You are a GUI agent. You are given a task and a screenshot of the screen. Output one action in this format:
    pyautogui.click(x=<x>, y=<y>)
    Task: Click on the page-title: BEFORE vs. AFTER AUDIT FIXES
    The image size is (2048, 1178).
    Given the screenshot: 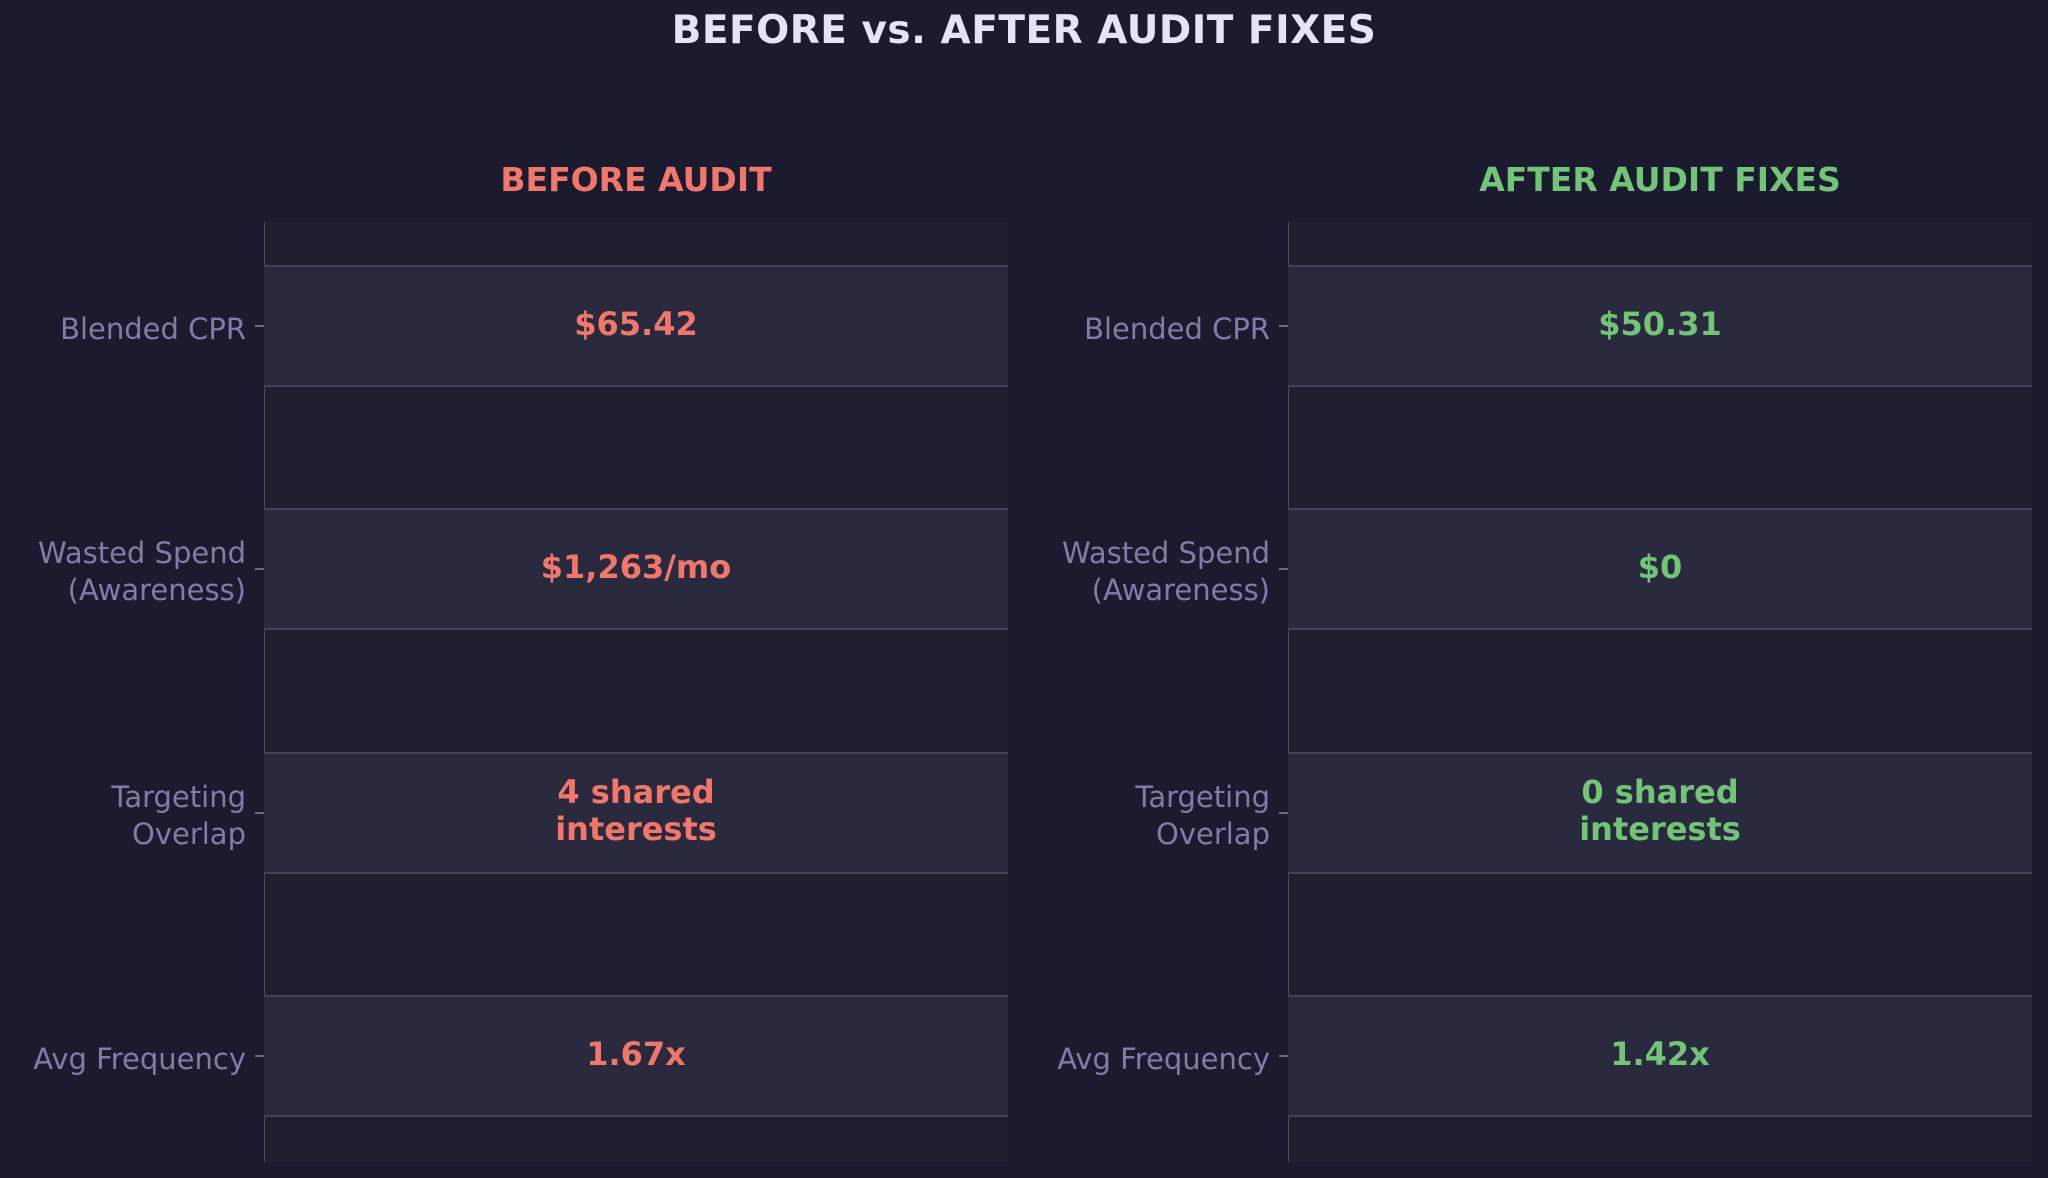 What is the action you would take?
    pyautogui.click(x=1024, y=30)
    